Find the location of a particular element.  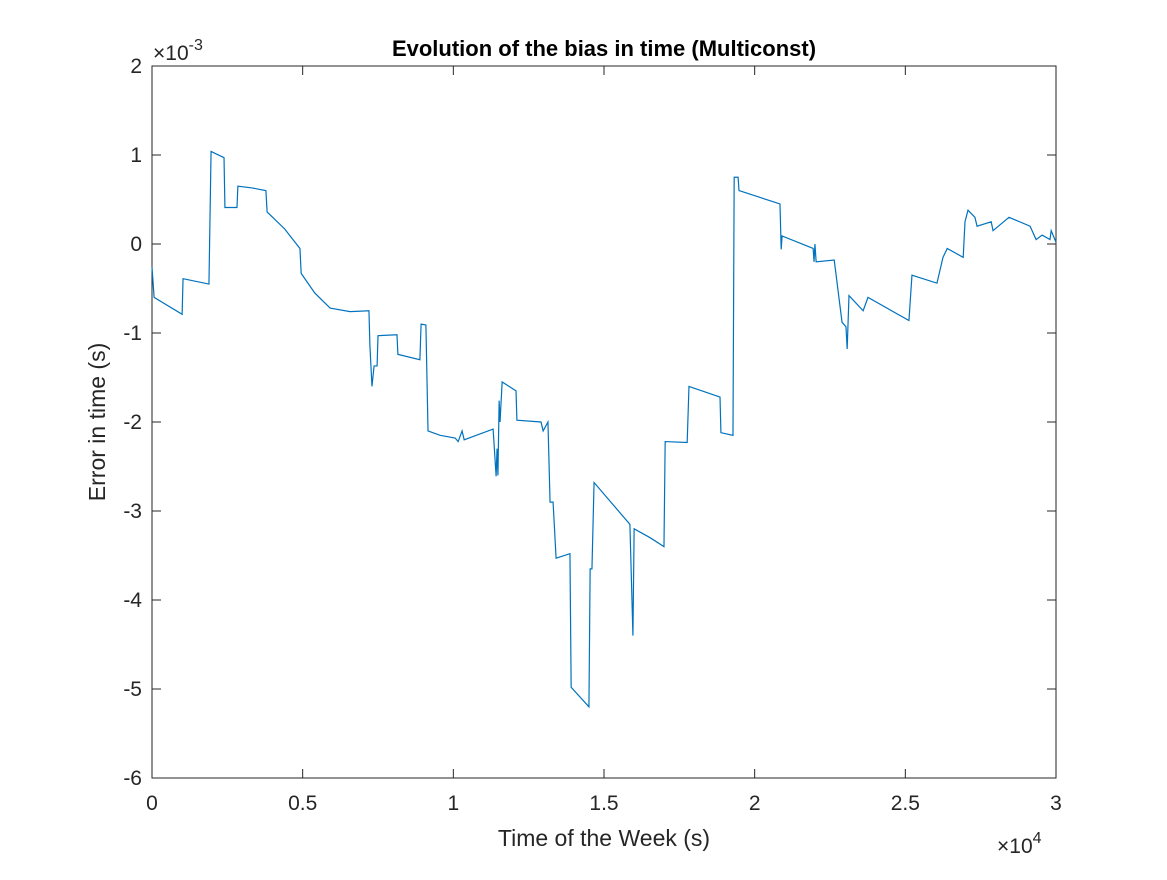

x-multiplier-base: ×10 is located at coordinates (1015, 846).